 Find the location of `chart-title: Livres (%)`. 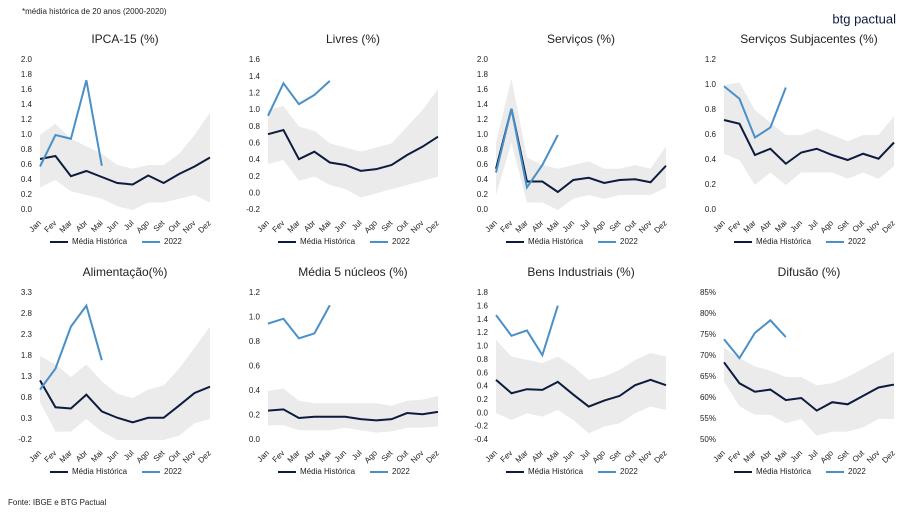

chart-title: Livres (%) is located at coordinates (353, 39).